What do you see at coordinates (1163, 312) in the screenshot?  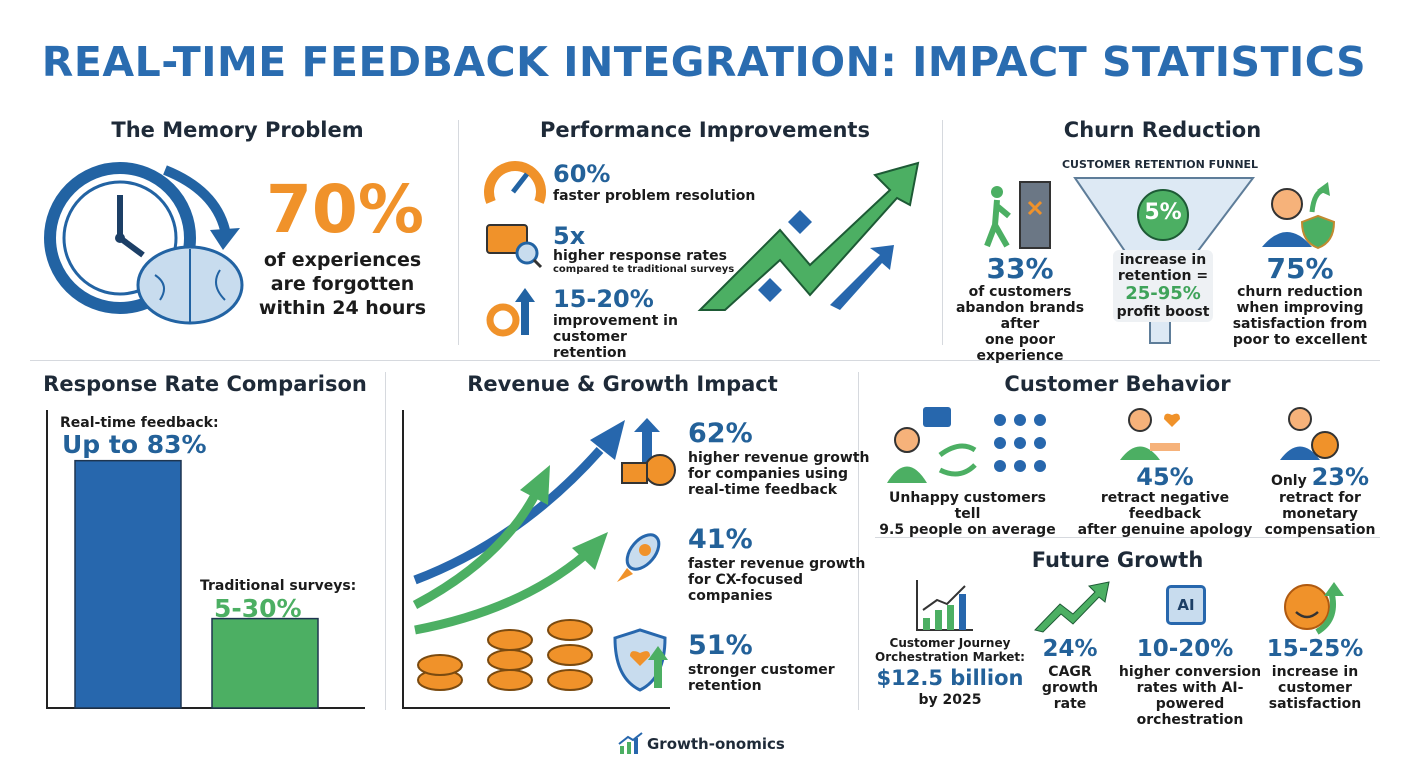 I see `text-line: profit boost` at bounding box center [1163, 312].